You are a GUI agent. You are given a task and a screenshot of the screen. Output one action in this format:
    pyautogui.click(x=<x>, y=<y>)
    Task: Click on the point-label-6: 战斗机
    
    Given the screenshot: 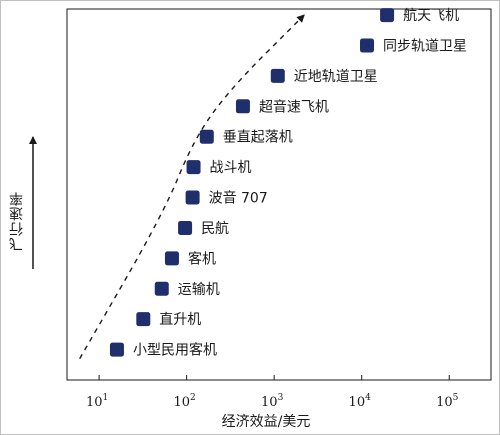 What is the action you would take?
    pyautogui.click(x=231, y=168)
    